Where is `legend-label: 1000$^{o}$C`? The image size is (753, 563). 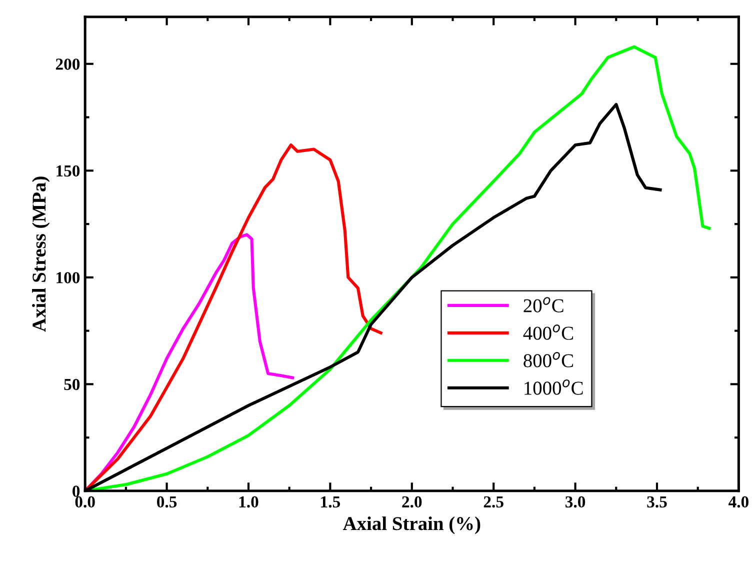
legend-label: 1000$^{o}$C is located at coordinates (553, 387).